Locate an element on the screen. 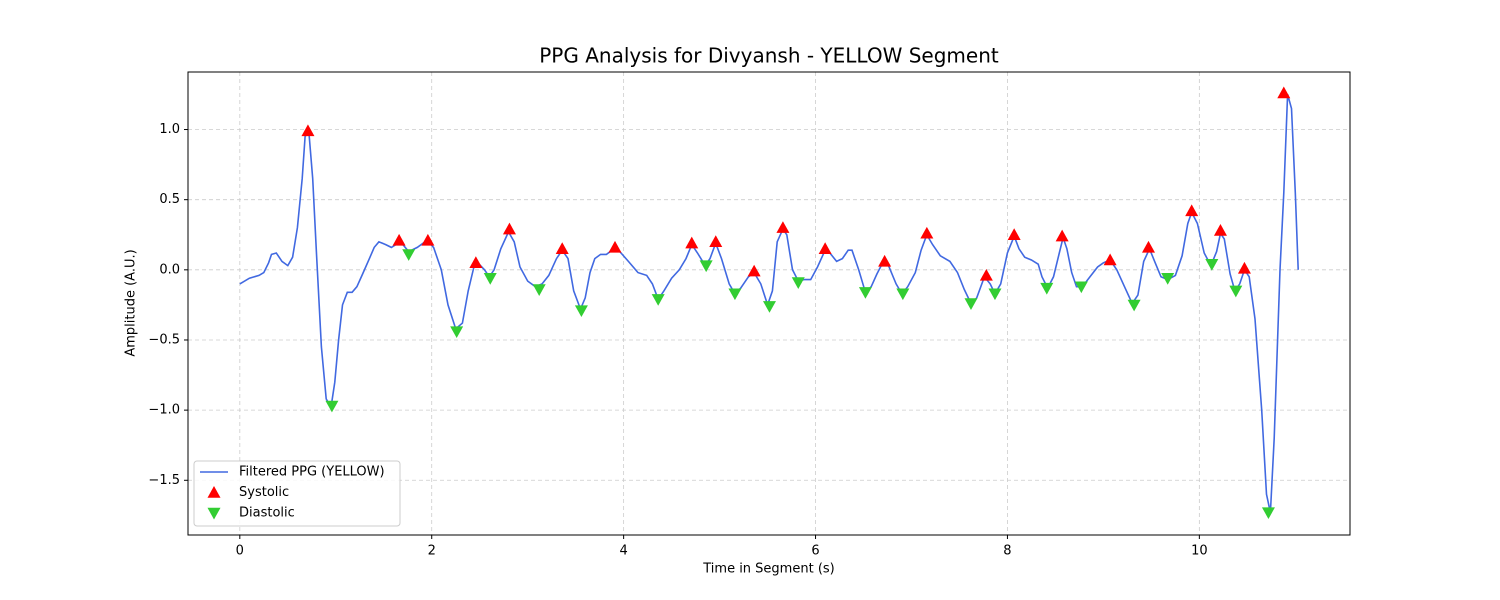 The width and height of the screenshot is (1500, 600). x-tick-label: 4 is located at coordinates (623, 551).